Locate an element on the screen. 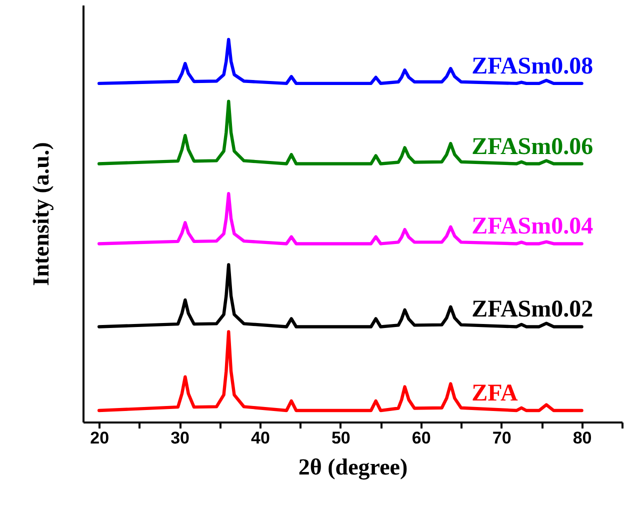 This screenshot has height=506, width=628. series-label: ZFASm0.04 is located at coordinates (533, 227).